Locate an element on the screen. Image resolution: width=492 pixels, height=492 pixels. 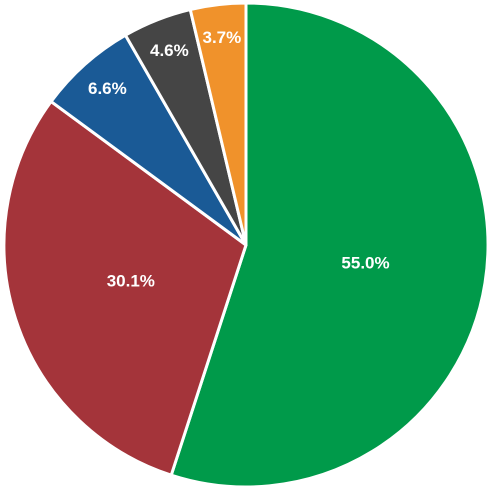
slice-label: 3.7% is located at coordinates (221, 37).